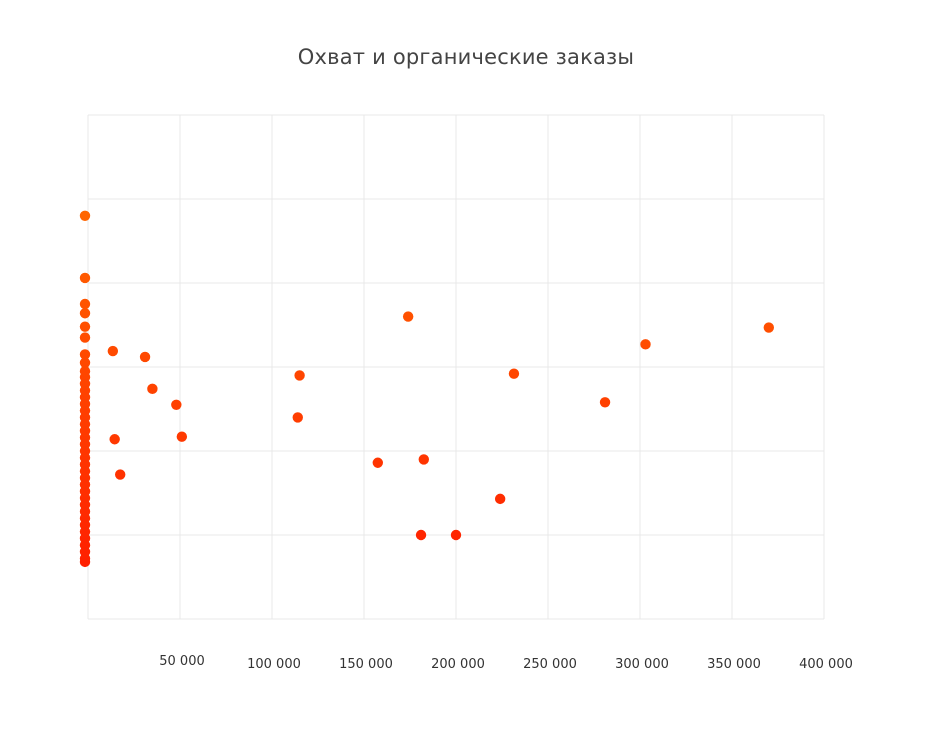 The height and width of the screenshot is (736, 952). I want to click on chart-title: Охват и органические заказы, so click(466, 57).